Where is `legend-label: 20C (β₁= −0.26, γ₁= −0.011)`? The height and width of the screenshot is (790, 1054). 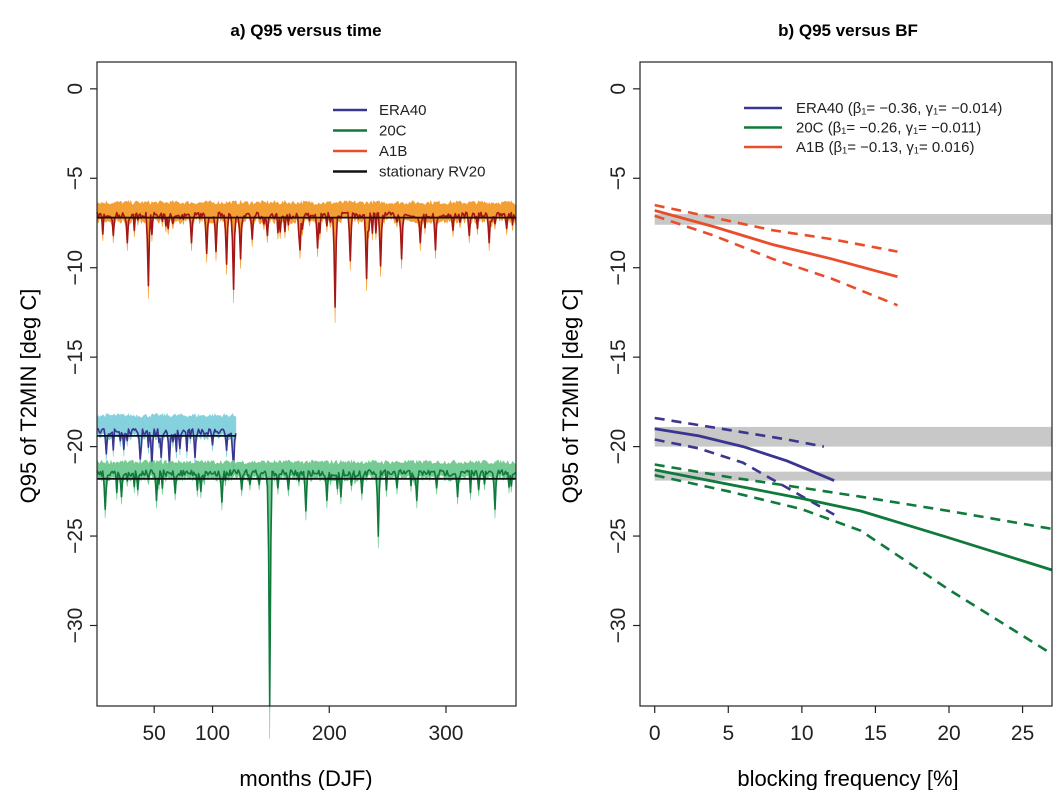
legend-label: 20C (β₁= −0.26, γ₁= −0.011) is located at coordinates (888, 128).